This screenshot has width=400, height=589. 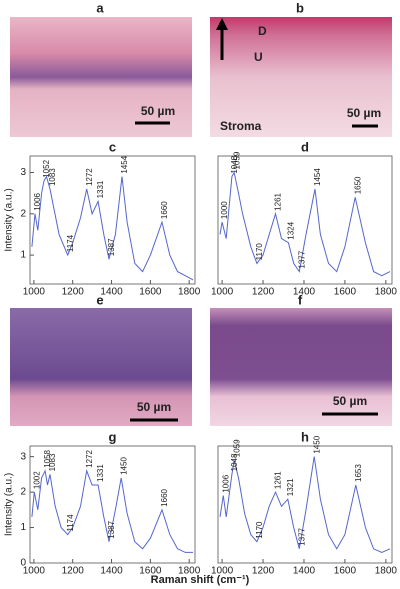 What do you see at coordinates (357, 185) in the screenshot?
I see `peak-label: 1650` at bounding box center [357, 185].